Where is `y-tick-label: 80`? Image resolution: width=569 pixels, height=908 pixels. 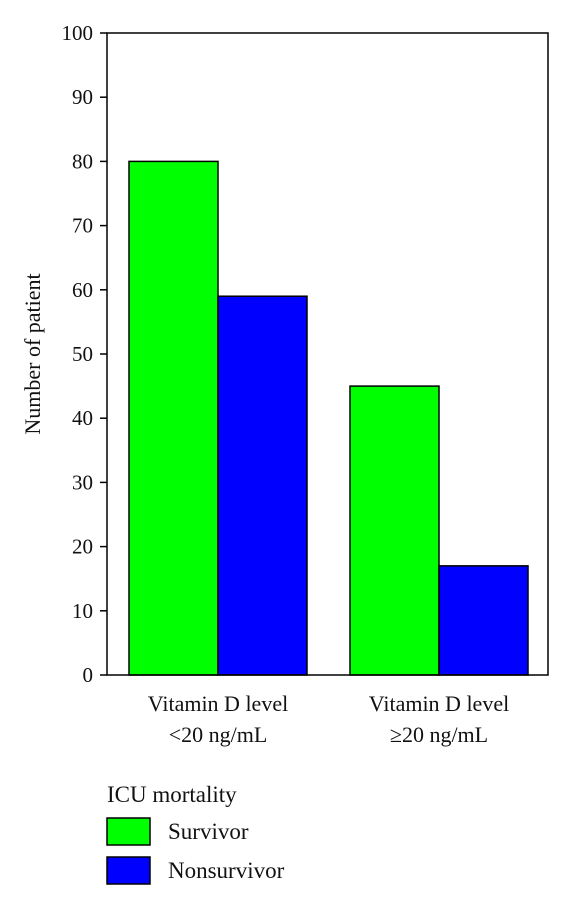 y-tick-label: 80 is located at coordinates (82, 161).